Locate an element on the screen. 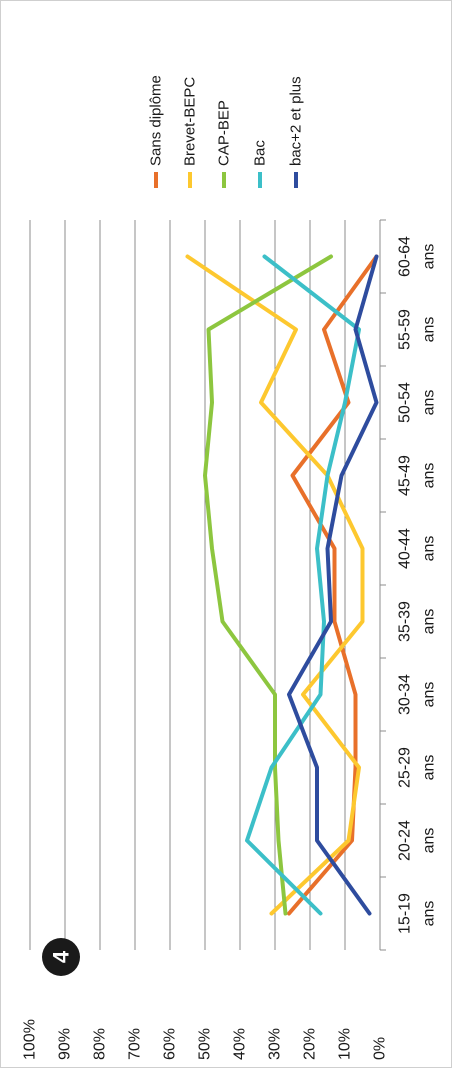 This screenshot has width=452, height=1068. category-tick-label: 60-64 is located at coordinates (405, 256).